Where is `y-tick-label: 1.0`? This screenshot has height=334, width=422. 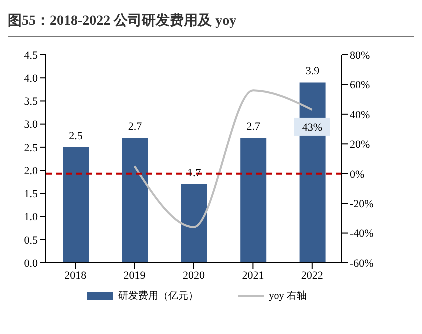
y-tick-label: 1.0 is located at coordinates (31, 218).